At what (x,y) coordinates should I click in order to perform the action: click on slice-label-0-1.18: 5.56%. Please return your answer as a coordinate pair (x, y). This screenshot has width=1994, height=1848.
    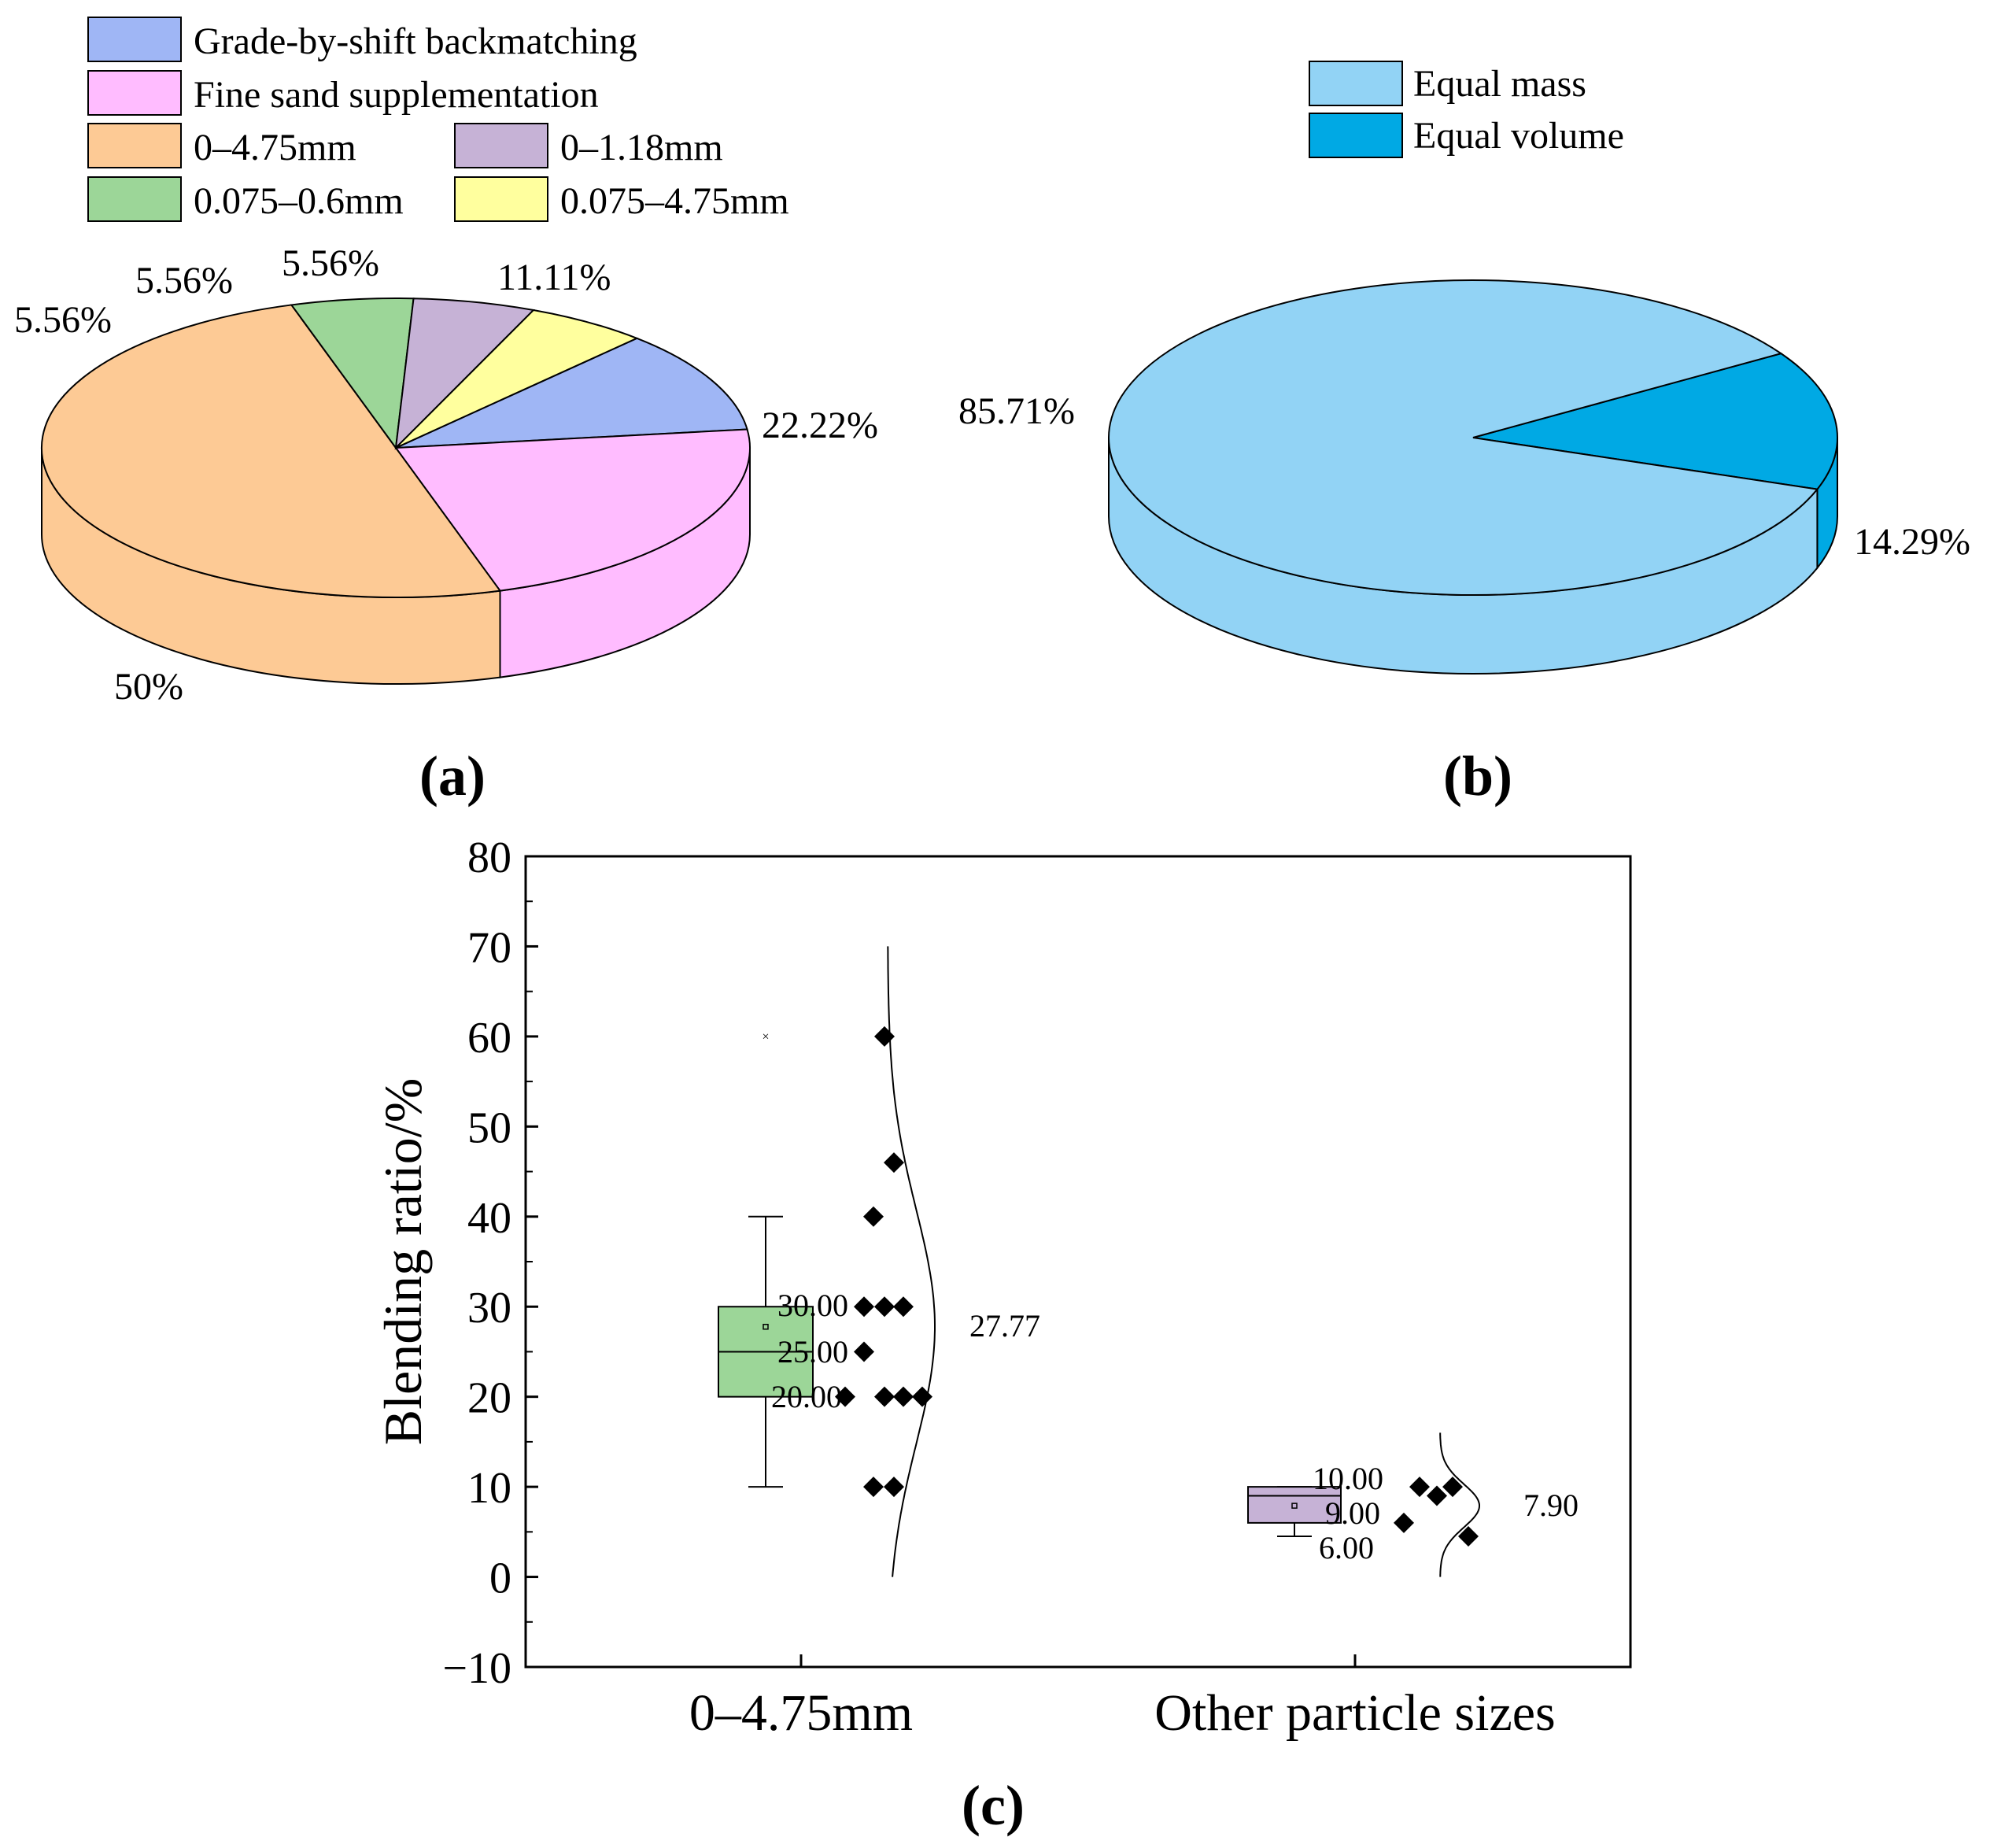
    Looking at the image, I should click on (184, 280).